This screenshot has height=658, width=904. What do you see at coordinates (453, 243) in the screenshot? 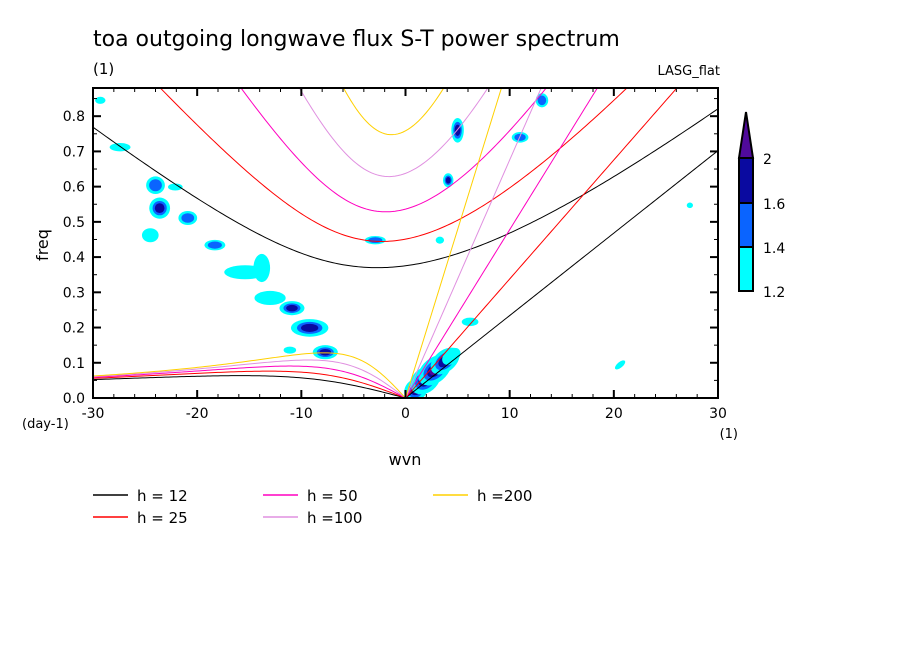
I see `kelvin-curve-h200` at bounding box center [453, 243].